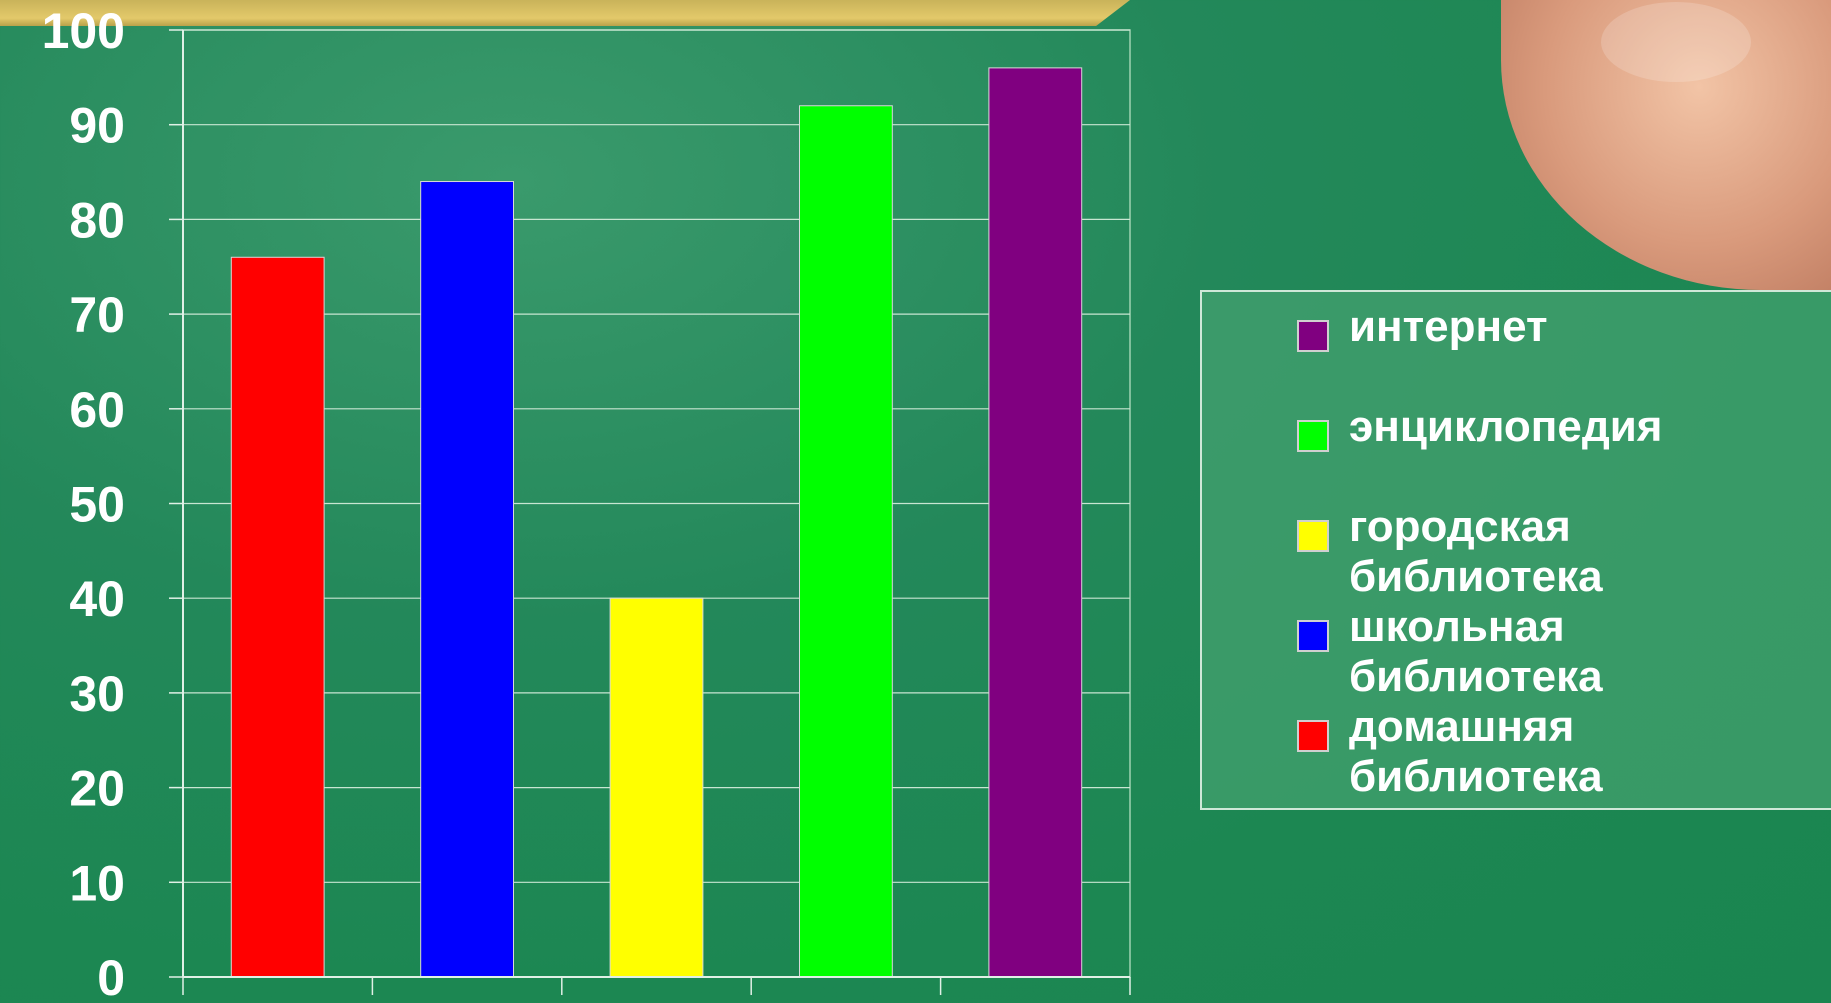 The image size is (1831, 1003). I want to click on y-tick-label: 40, so click(97, 599).